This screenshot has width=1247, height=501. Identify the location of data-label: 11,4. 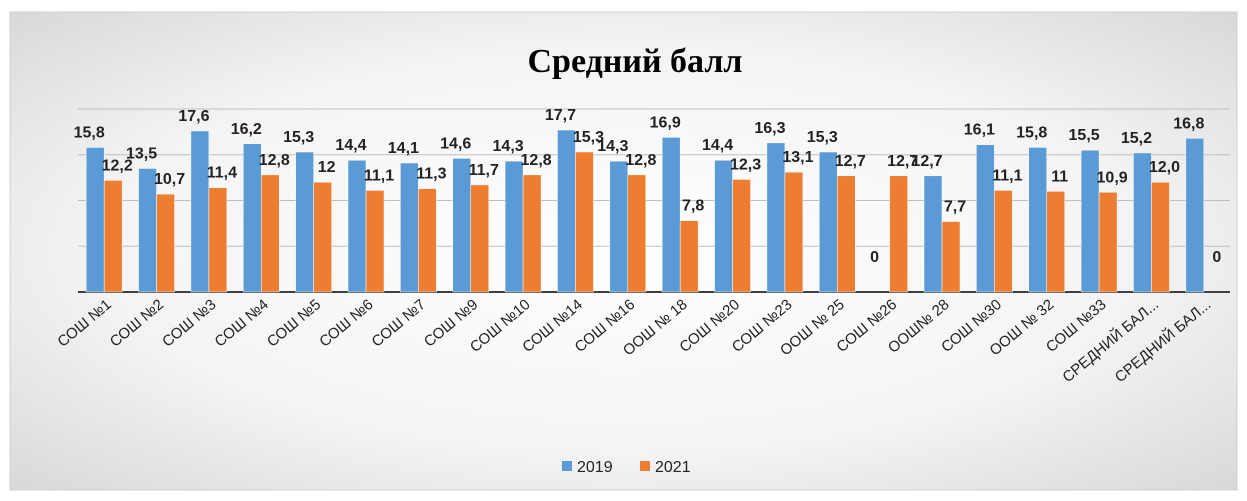
(222, 173).